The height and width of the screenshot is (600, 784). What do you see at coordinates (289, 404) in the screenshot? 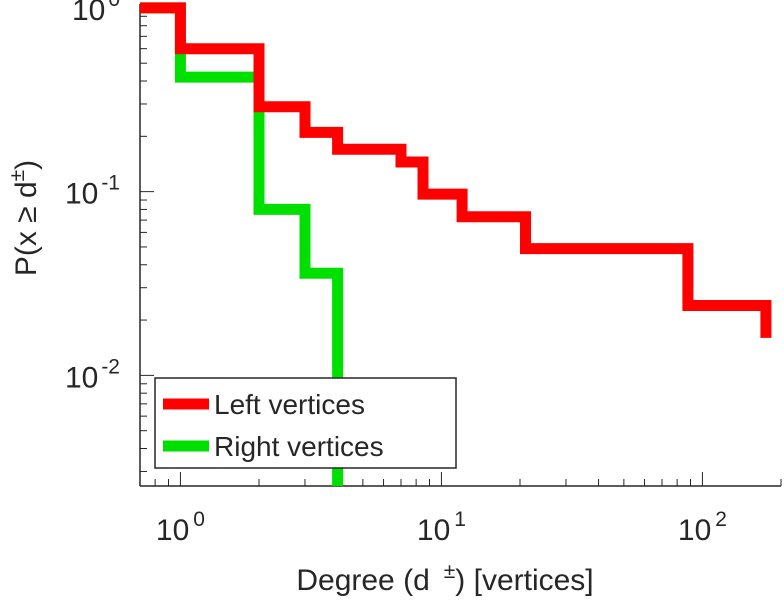
I see `legend-label-left: Left vertices` at bounding box center [289, 404].